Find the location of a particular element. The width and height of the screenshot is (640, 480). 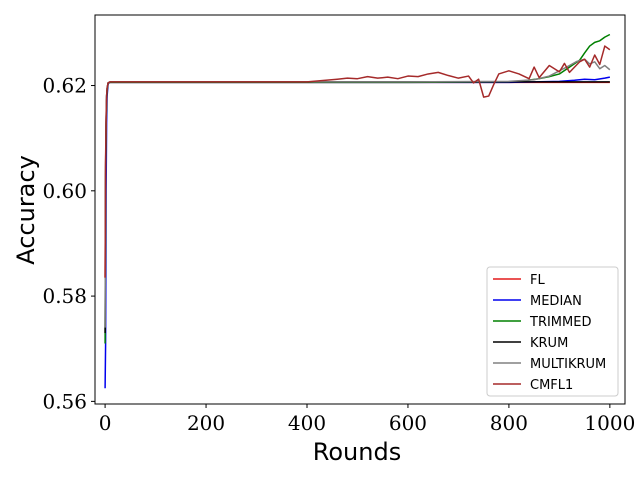

legend-label: MULTIKRUM is located at coordinates (568, 364).